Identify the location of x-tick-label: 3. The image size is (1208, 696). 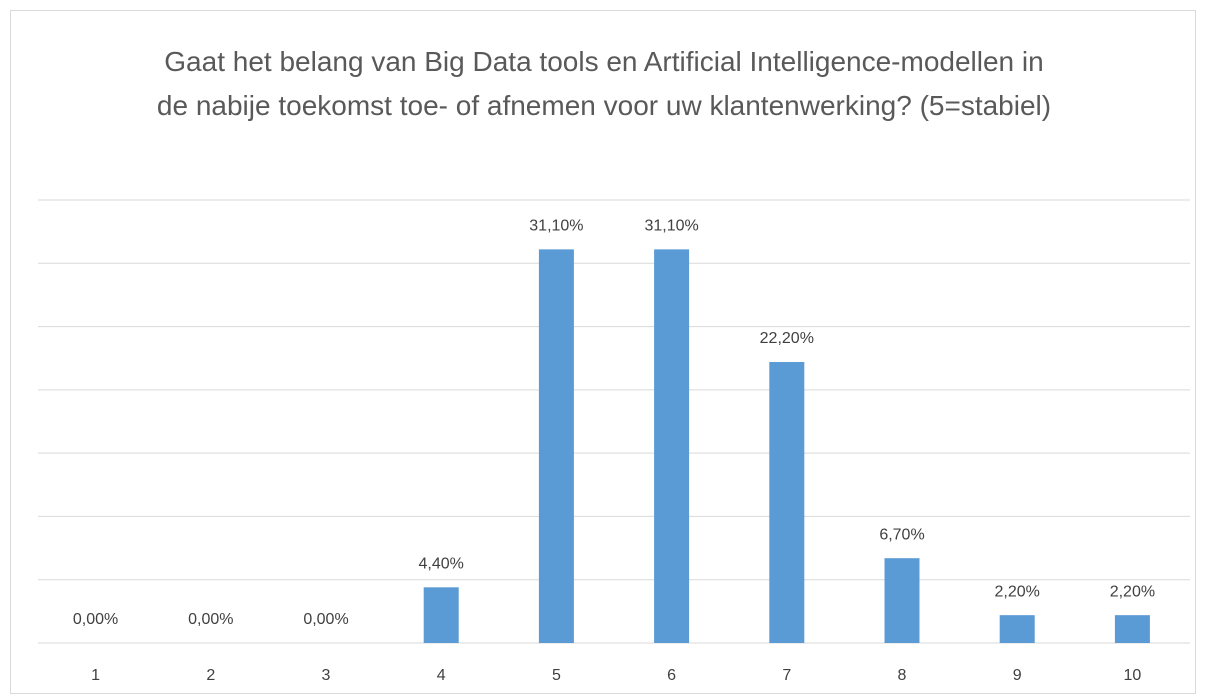
(326, 675).